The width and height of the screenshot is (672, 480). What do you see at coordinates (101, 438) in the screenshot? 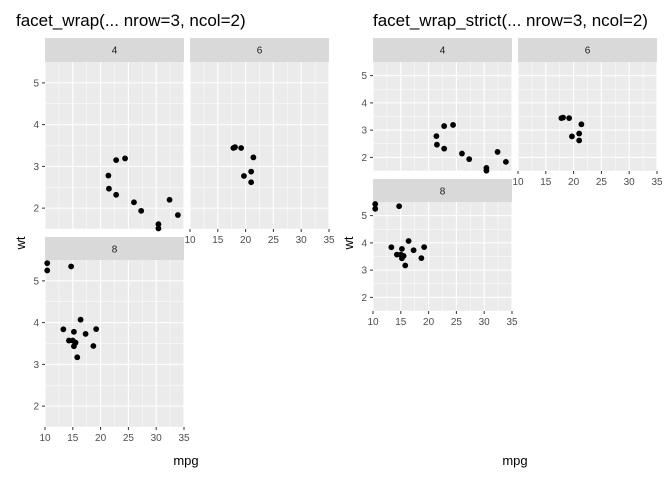
I see `x-tick-label: 20` at bounding box center [101, 438].